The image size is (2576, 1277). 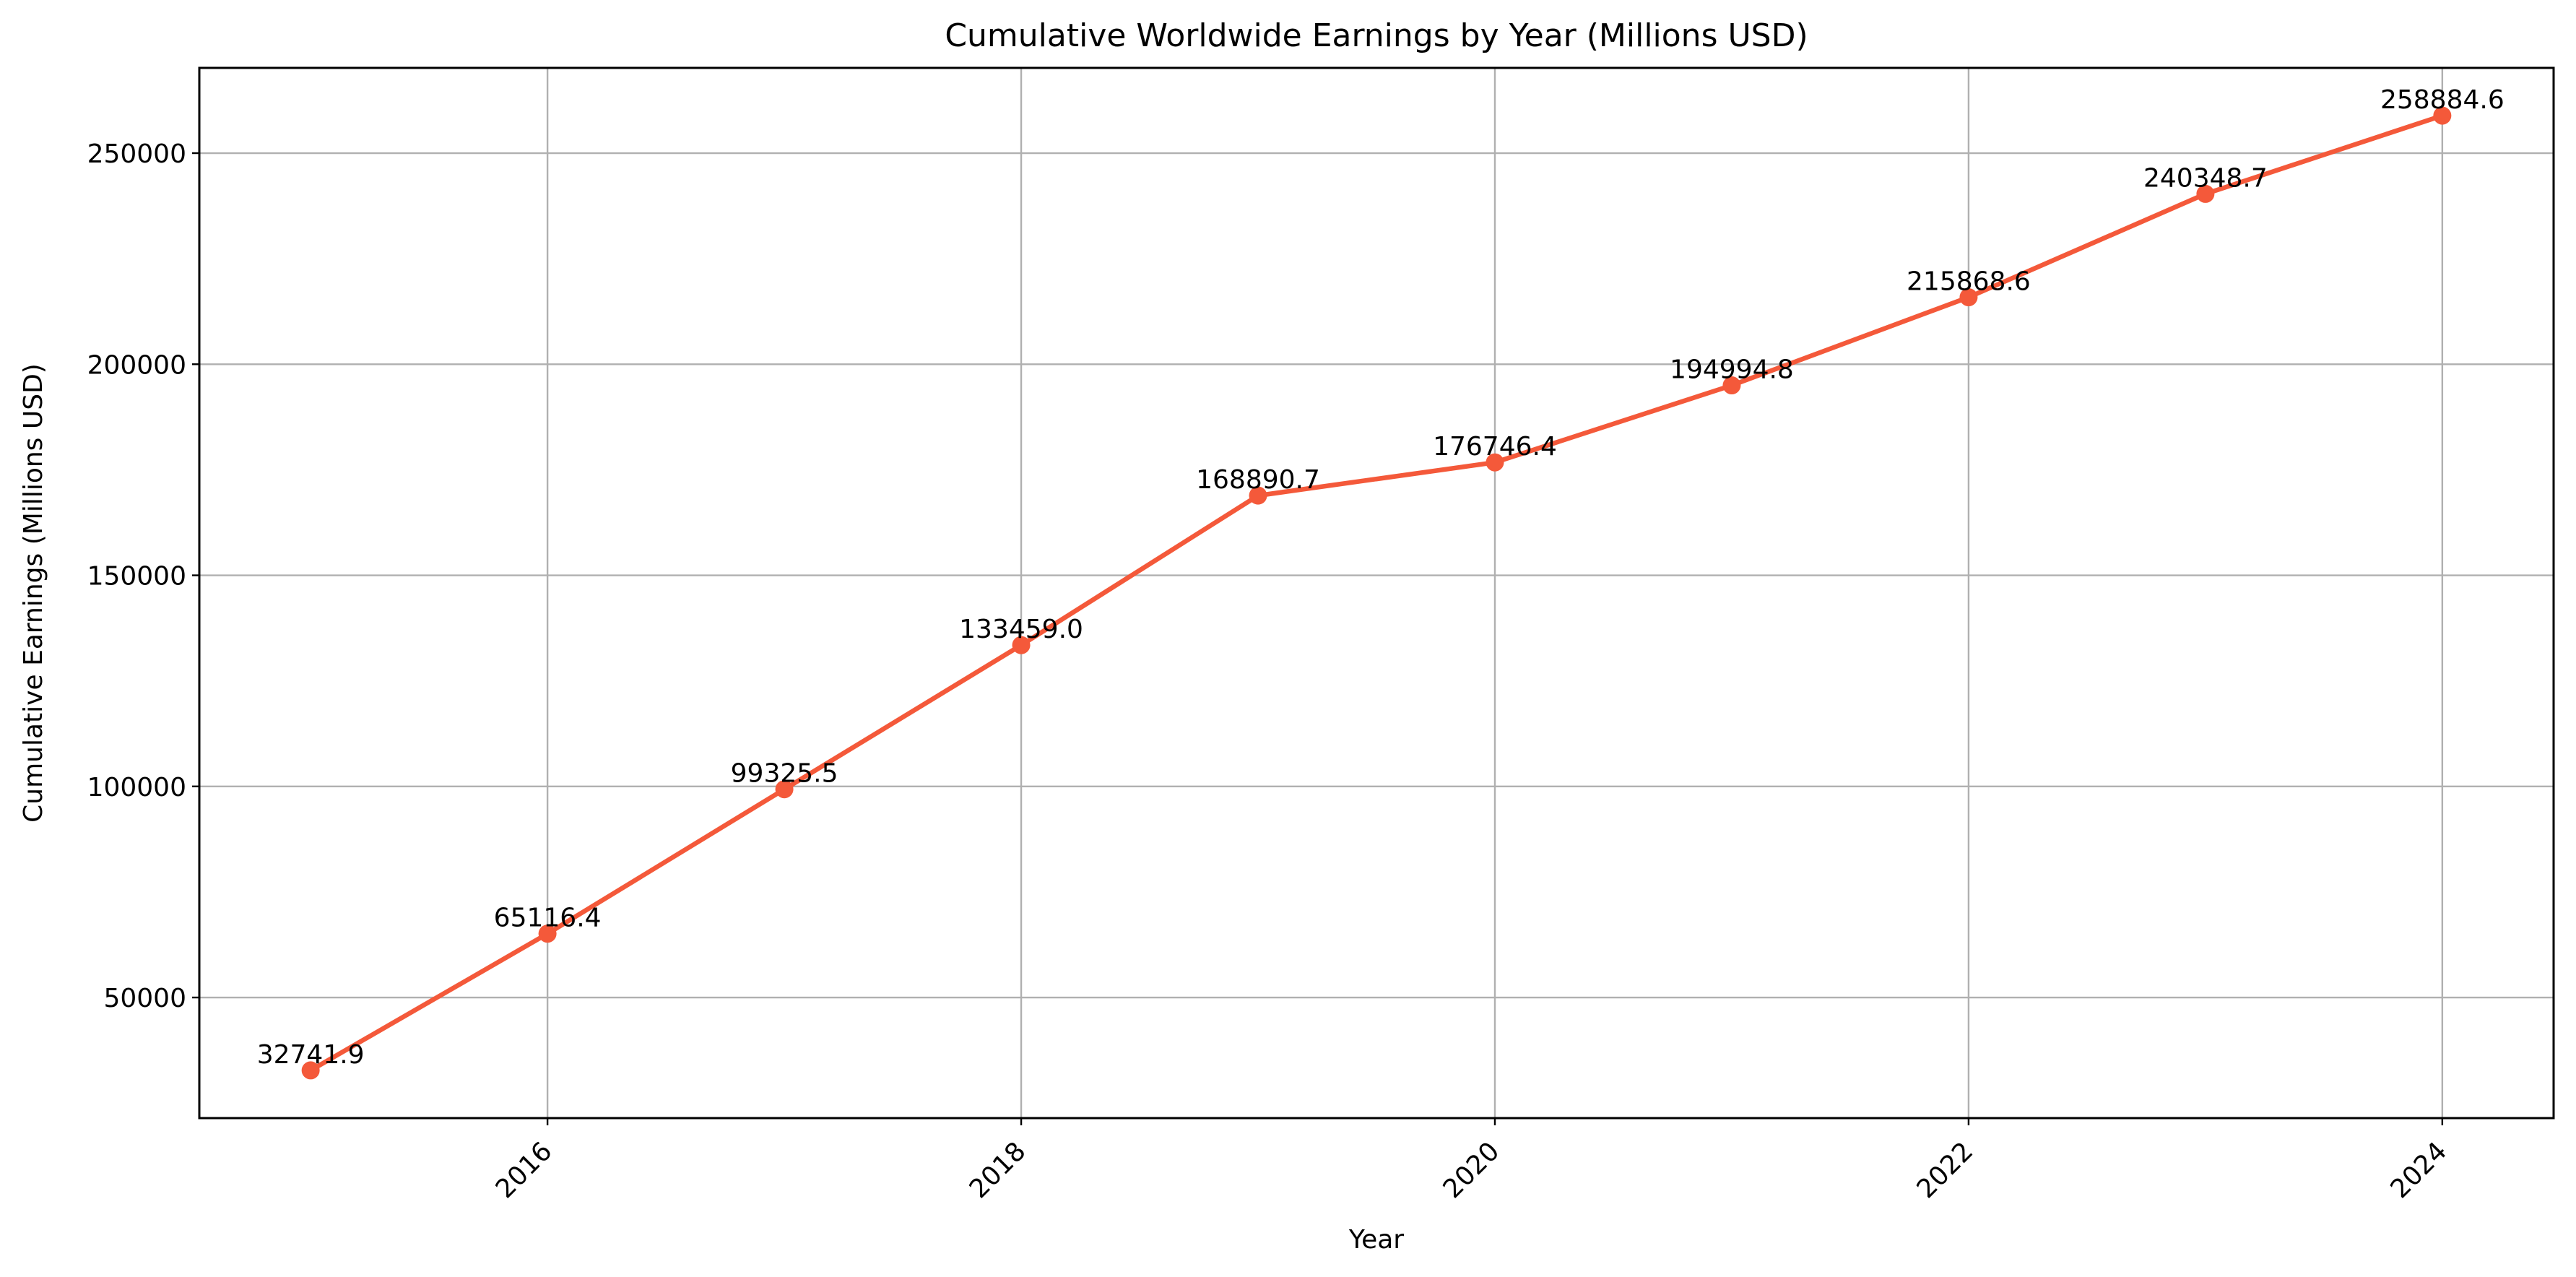 What do you see at coordinates (136, 365) in the screenshot?
I see `y-tick-label: 200000` at bounding box center [136, 365].